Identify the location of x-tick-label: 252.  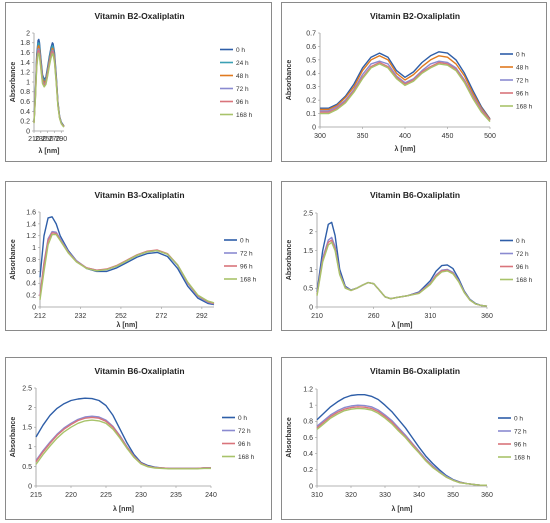
(121, 316).